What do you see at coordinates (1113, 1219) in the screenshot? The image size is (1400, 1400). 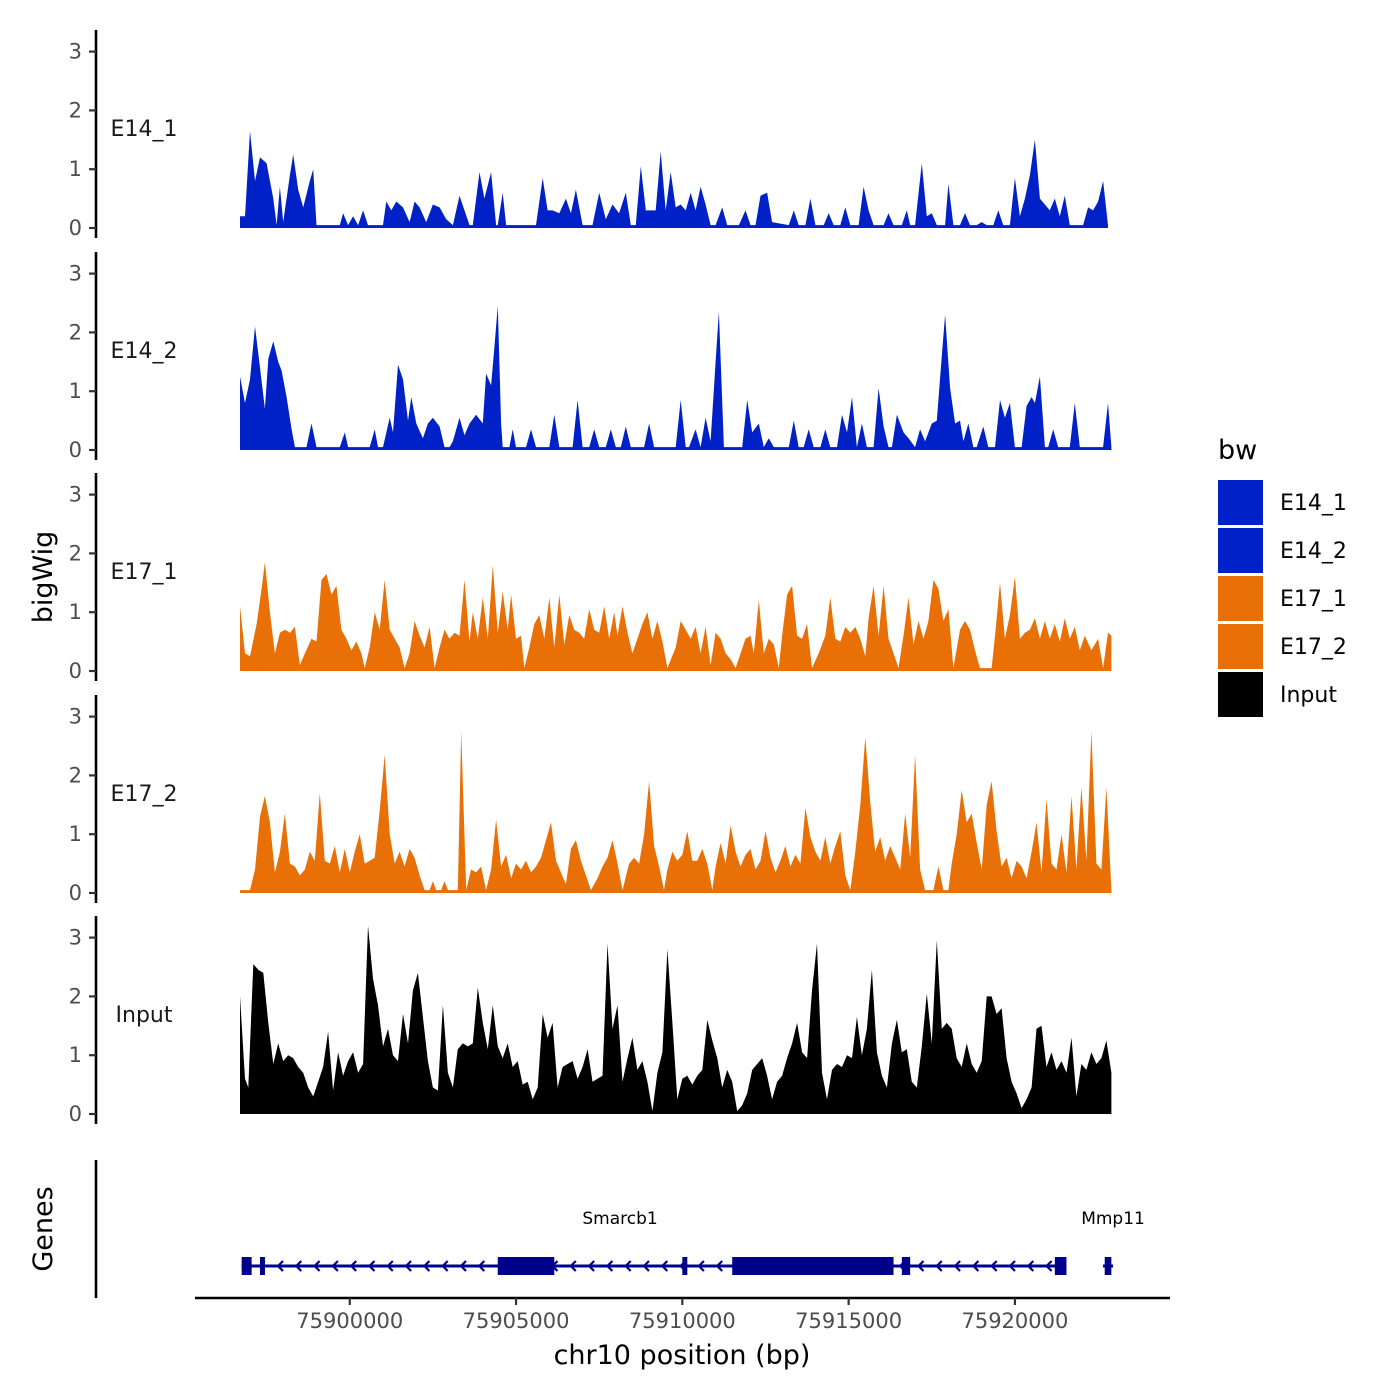 I see `gene-label: Mmp11` at bounding box center [1113, 1219].